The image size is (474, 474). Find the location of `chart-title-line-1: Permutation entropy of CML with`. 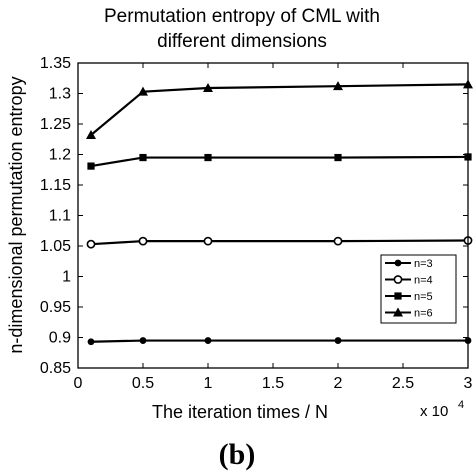

chart-title-line-1: Permutation entropy of CML with is located at coordinates (242, 16).